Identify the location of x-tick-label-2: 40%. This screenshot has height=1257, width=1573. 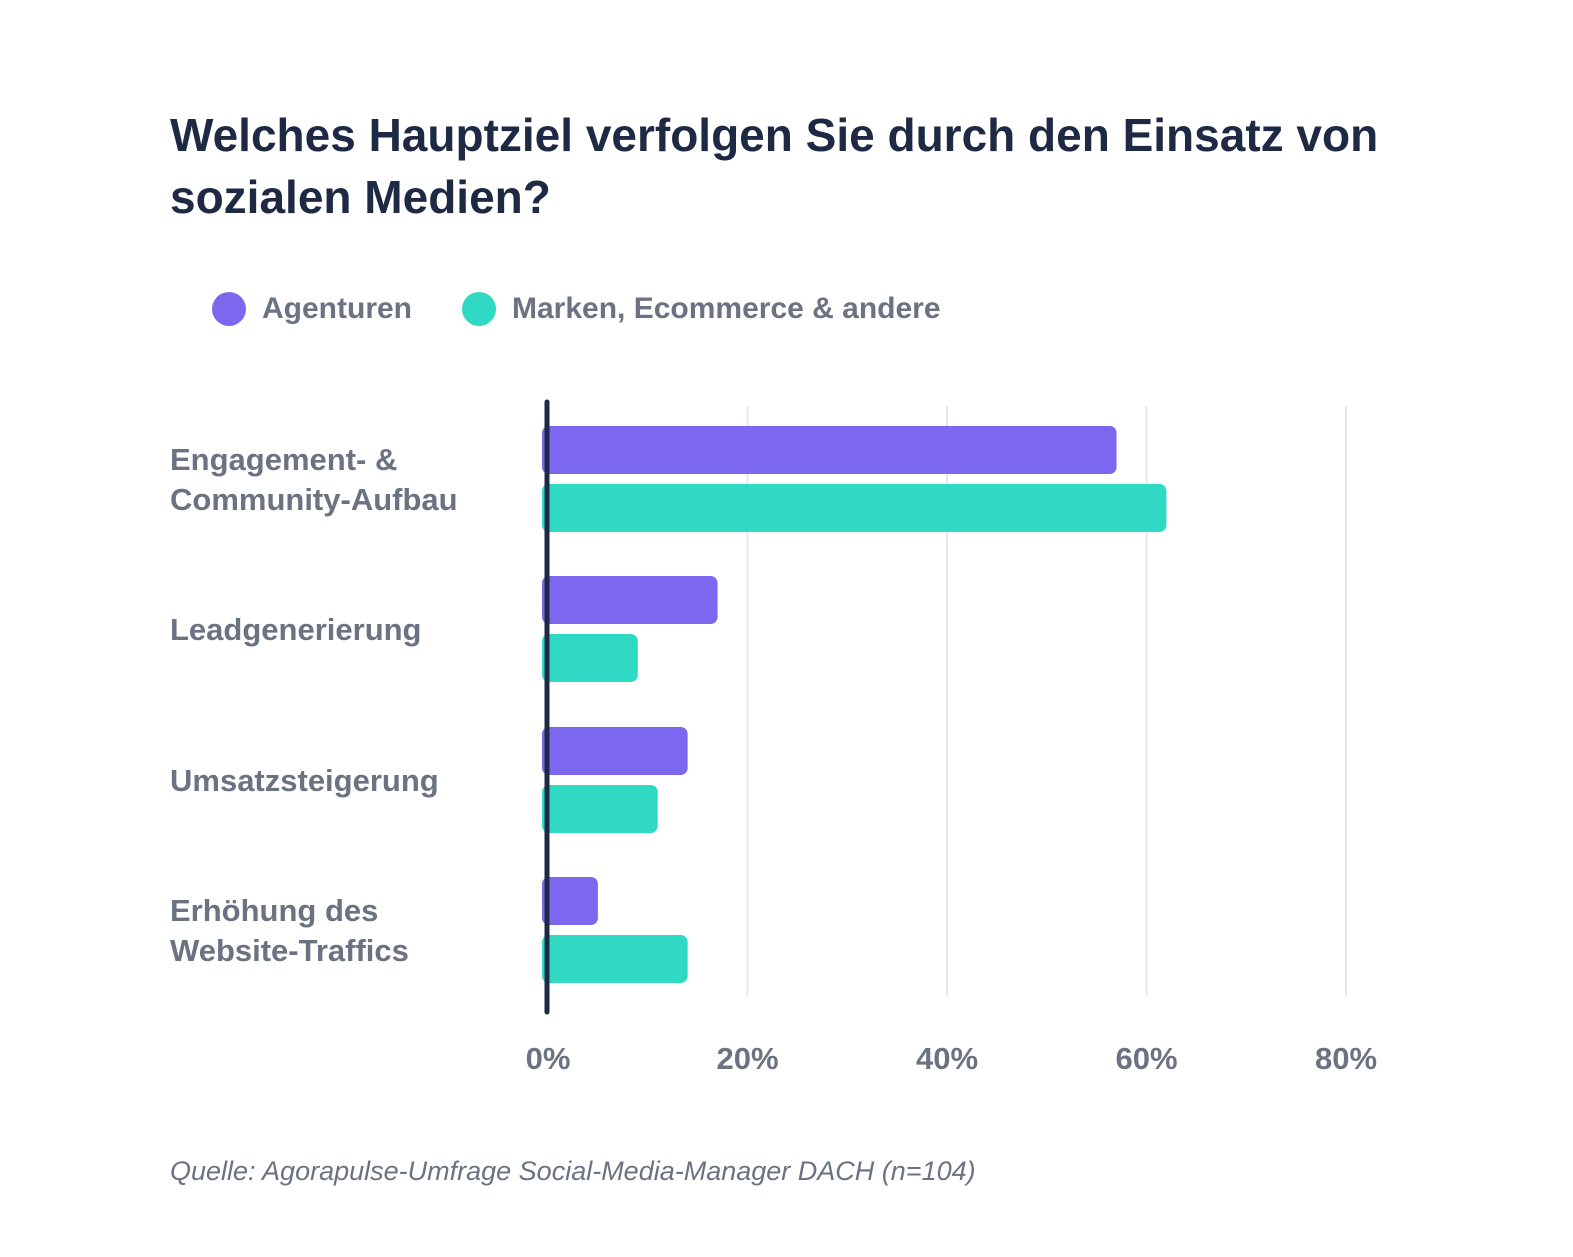
(947, 1058).